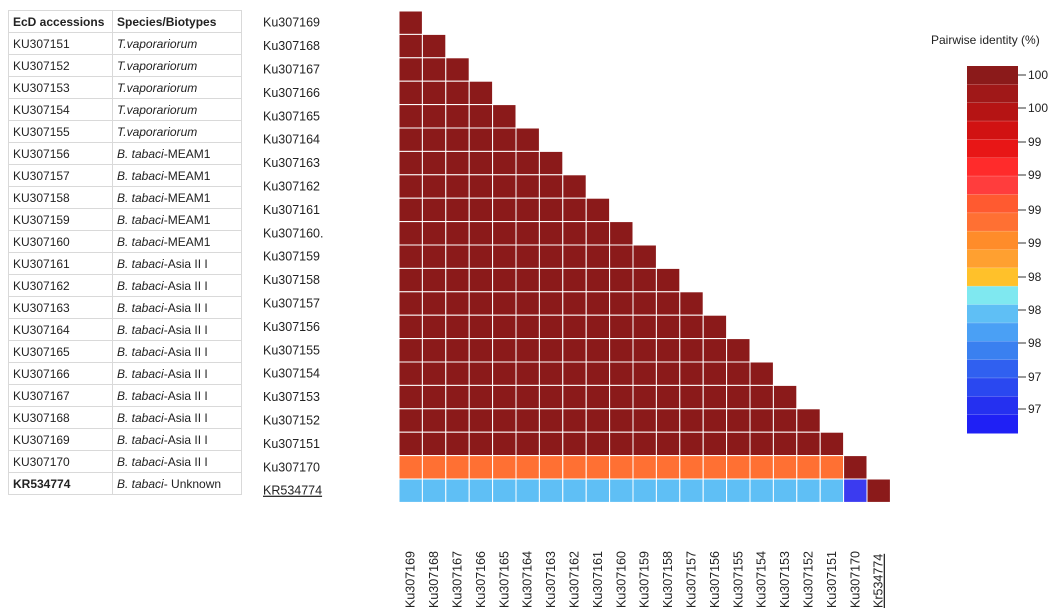 This screenshot has height=615, width=1064. I want to click on row-label: Ku307154, so click(291, 374).